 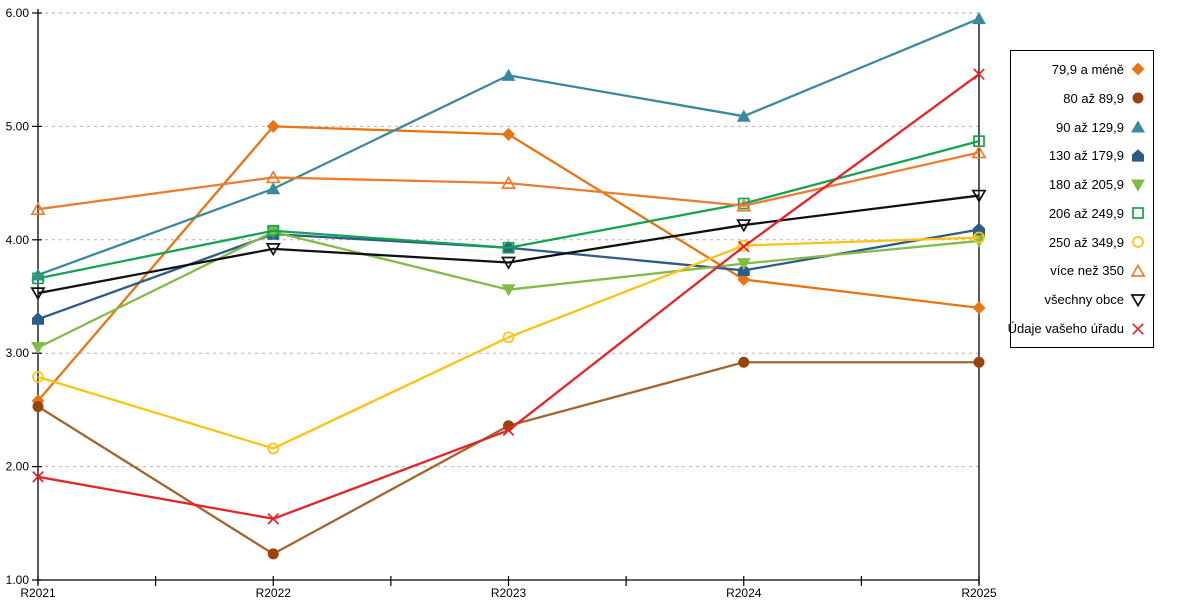 What do you see at coordinates (979, 593) in the screenshot?
I see `x-tick-label: R2025` at bounding box center [979, 593].